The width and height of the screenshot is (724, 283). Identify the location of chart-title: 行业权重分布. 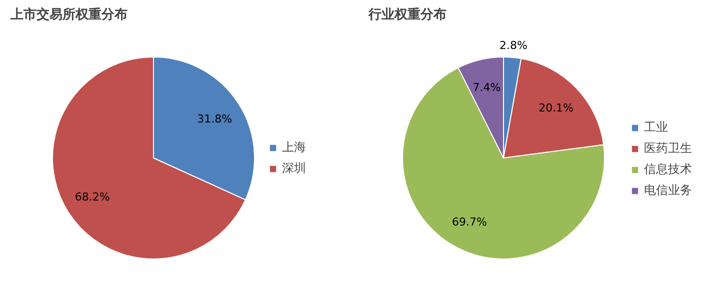
(407, 14).